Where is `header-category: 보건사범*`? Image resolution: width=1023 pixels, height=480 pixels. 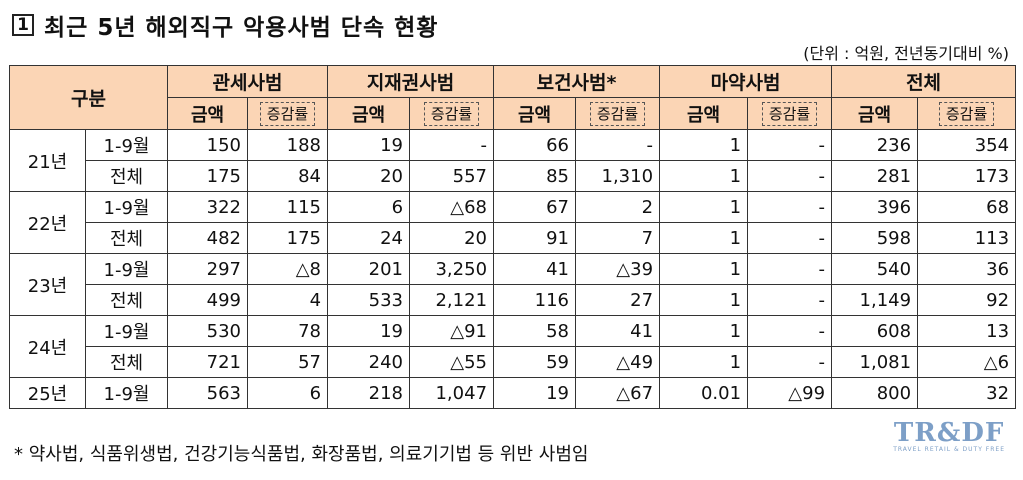 header-category: 보건사범* is located at coordinates (577, 81).